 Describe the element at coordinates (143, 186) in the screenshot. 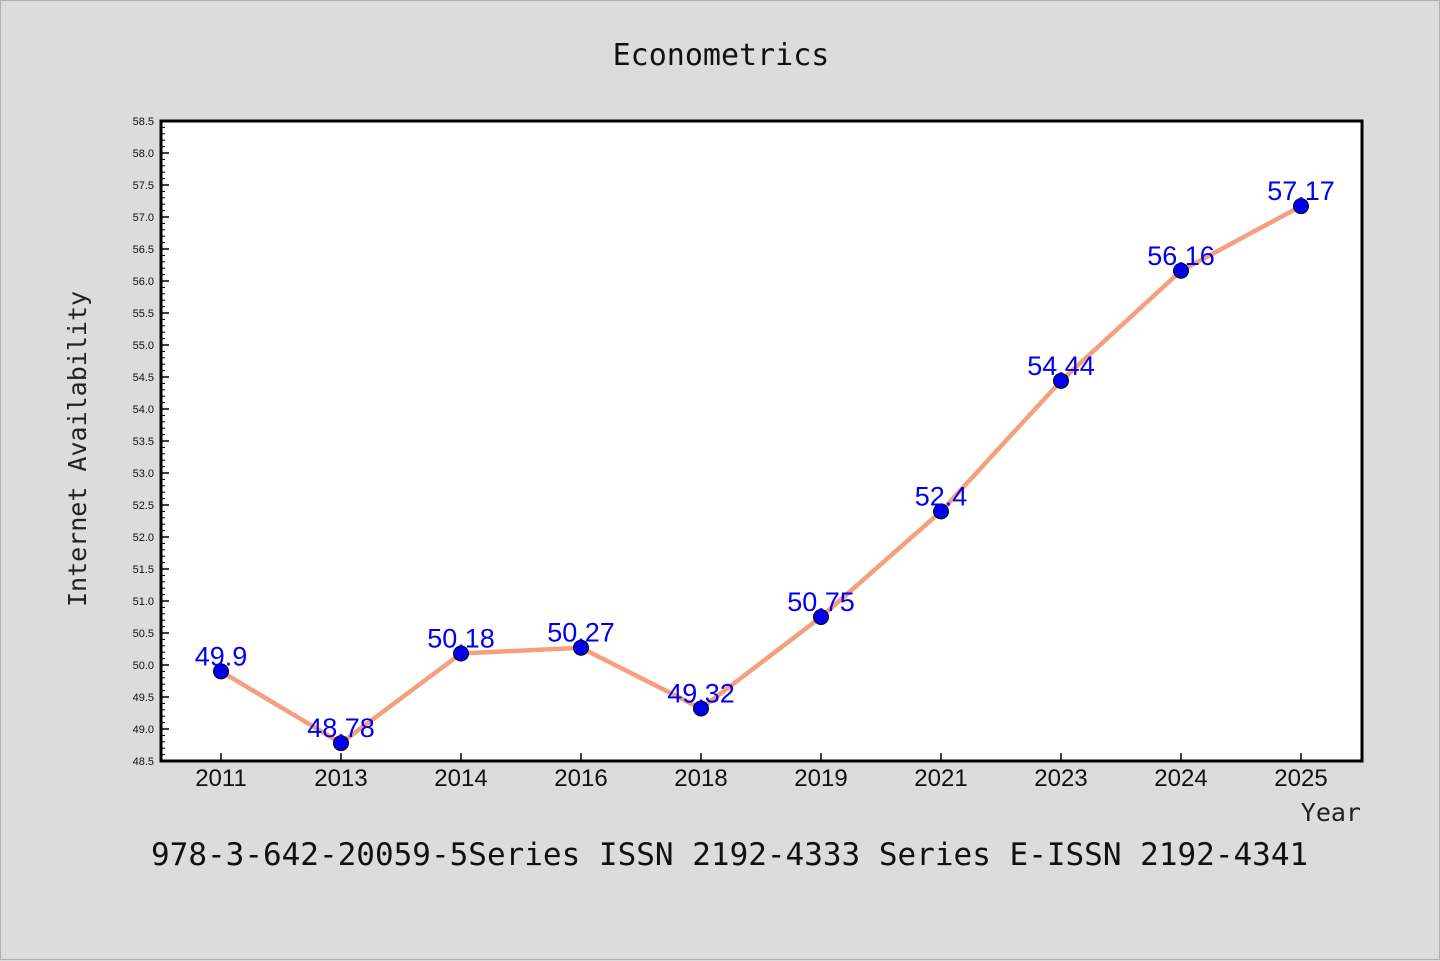

I see `y-tick-label: 57.5` at that location.